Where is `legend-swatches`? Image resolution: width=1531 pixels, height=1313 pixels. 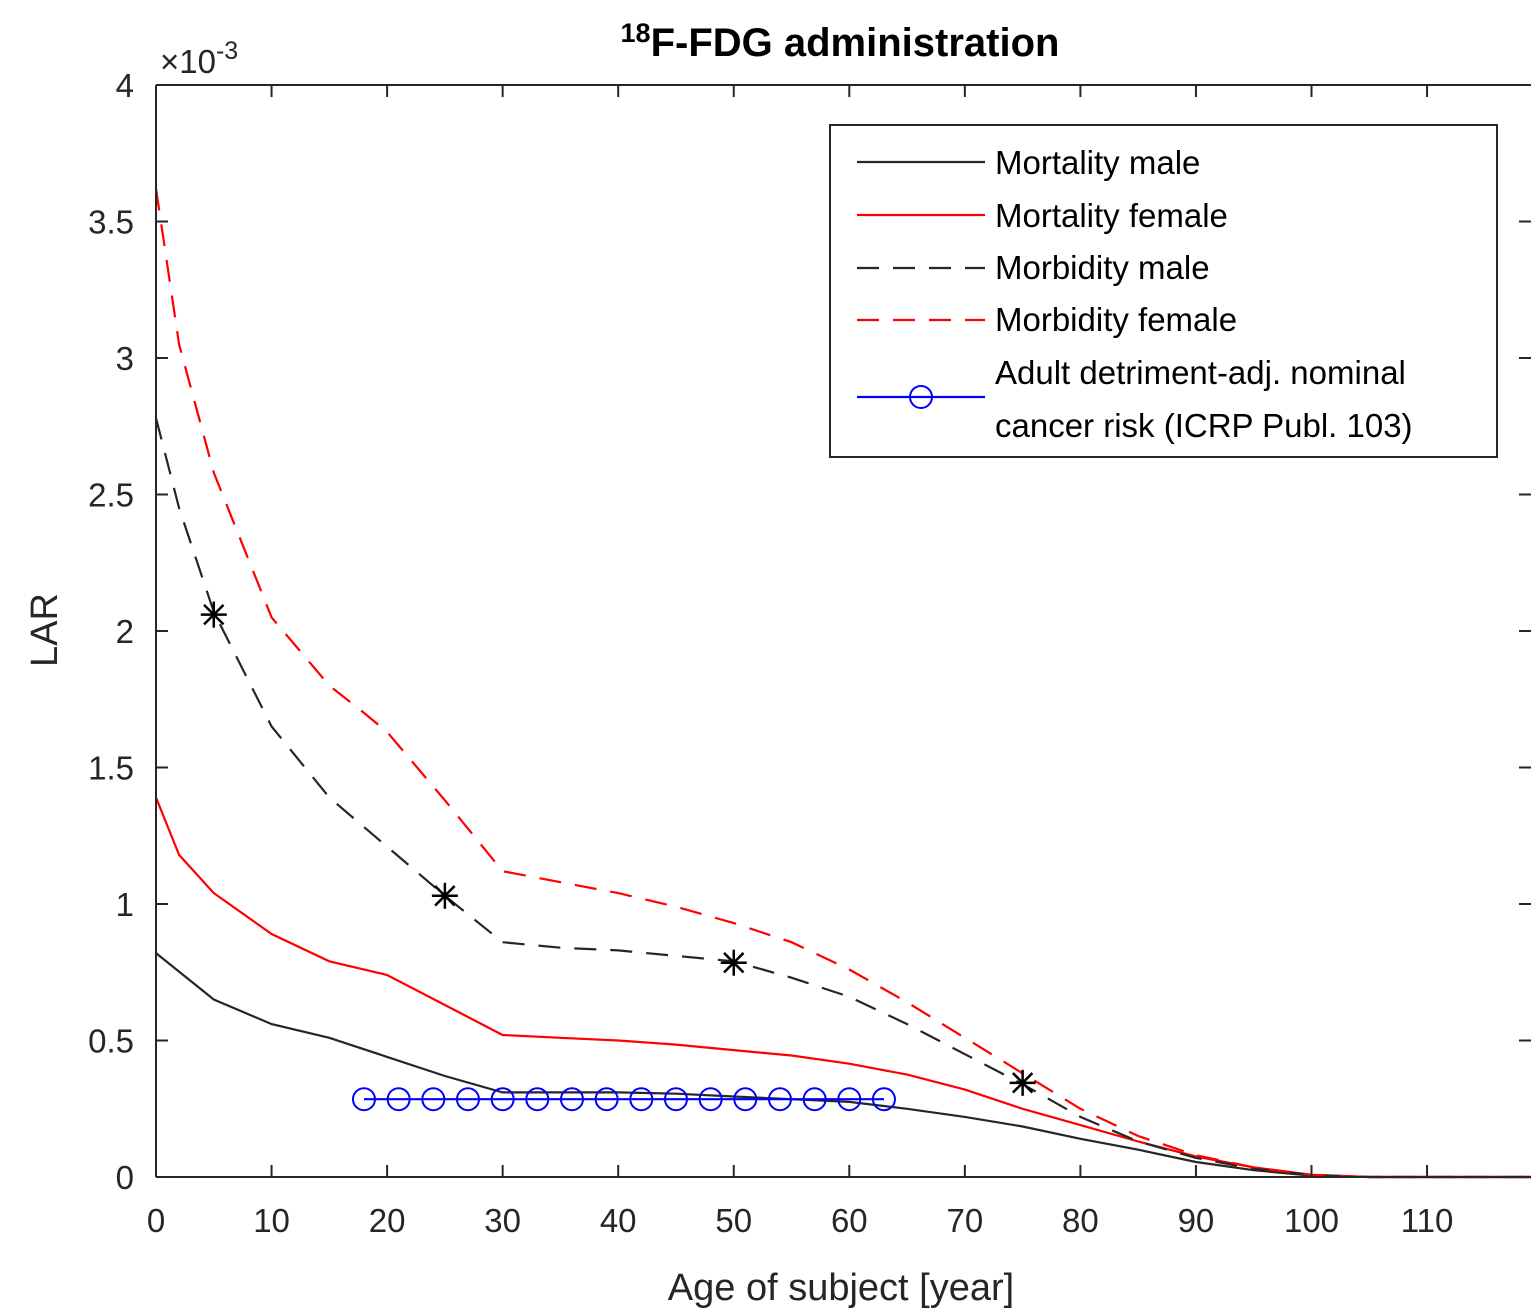
legend-swatches is located at coordinates (921, 284).